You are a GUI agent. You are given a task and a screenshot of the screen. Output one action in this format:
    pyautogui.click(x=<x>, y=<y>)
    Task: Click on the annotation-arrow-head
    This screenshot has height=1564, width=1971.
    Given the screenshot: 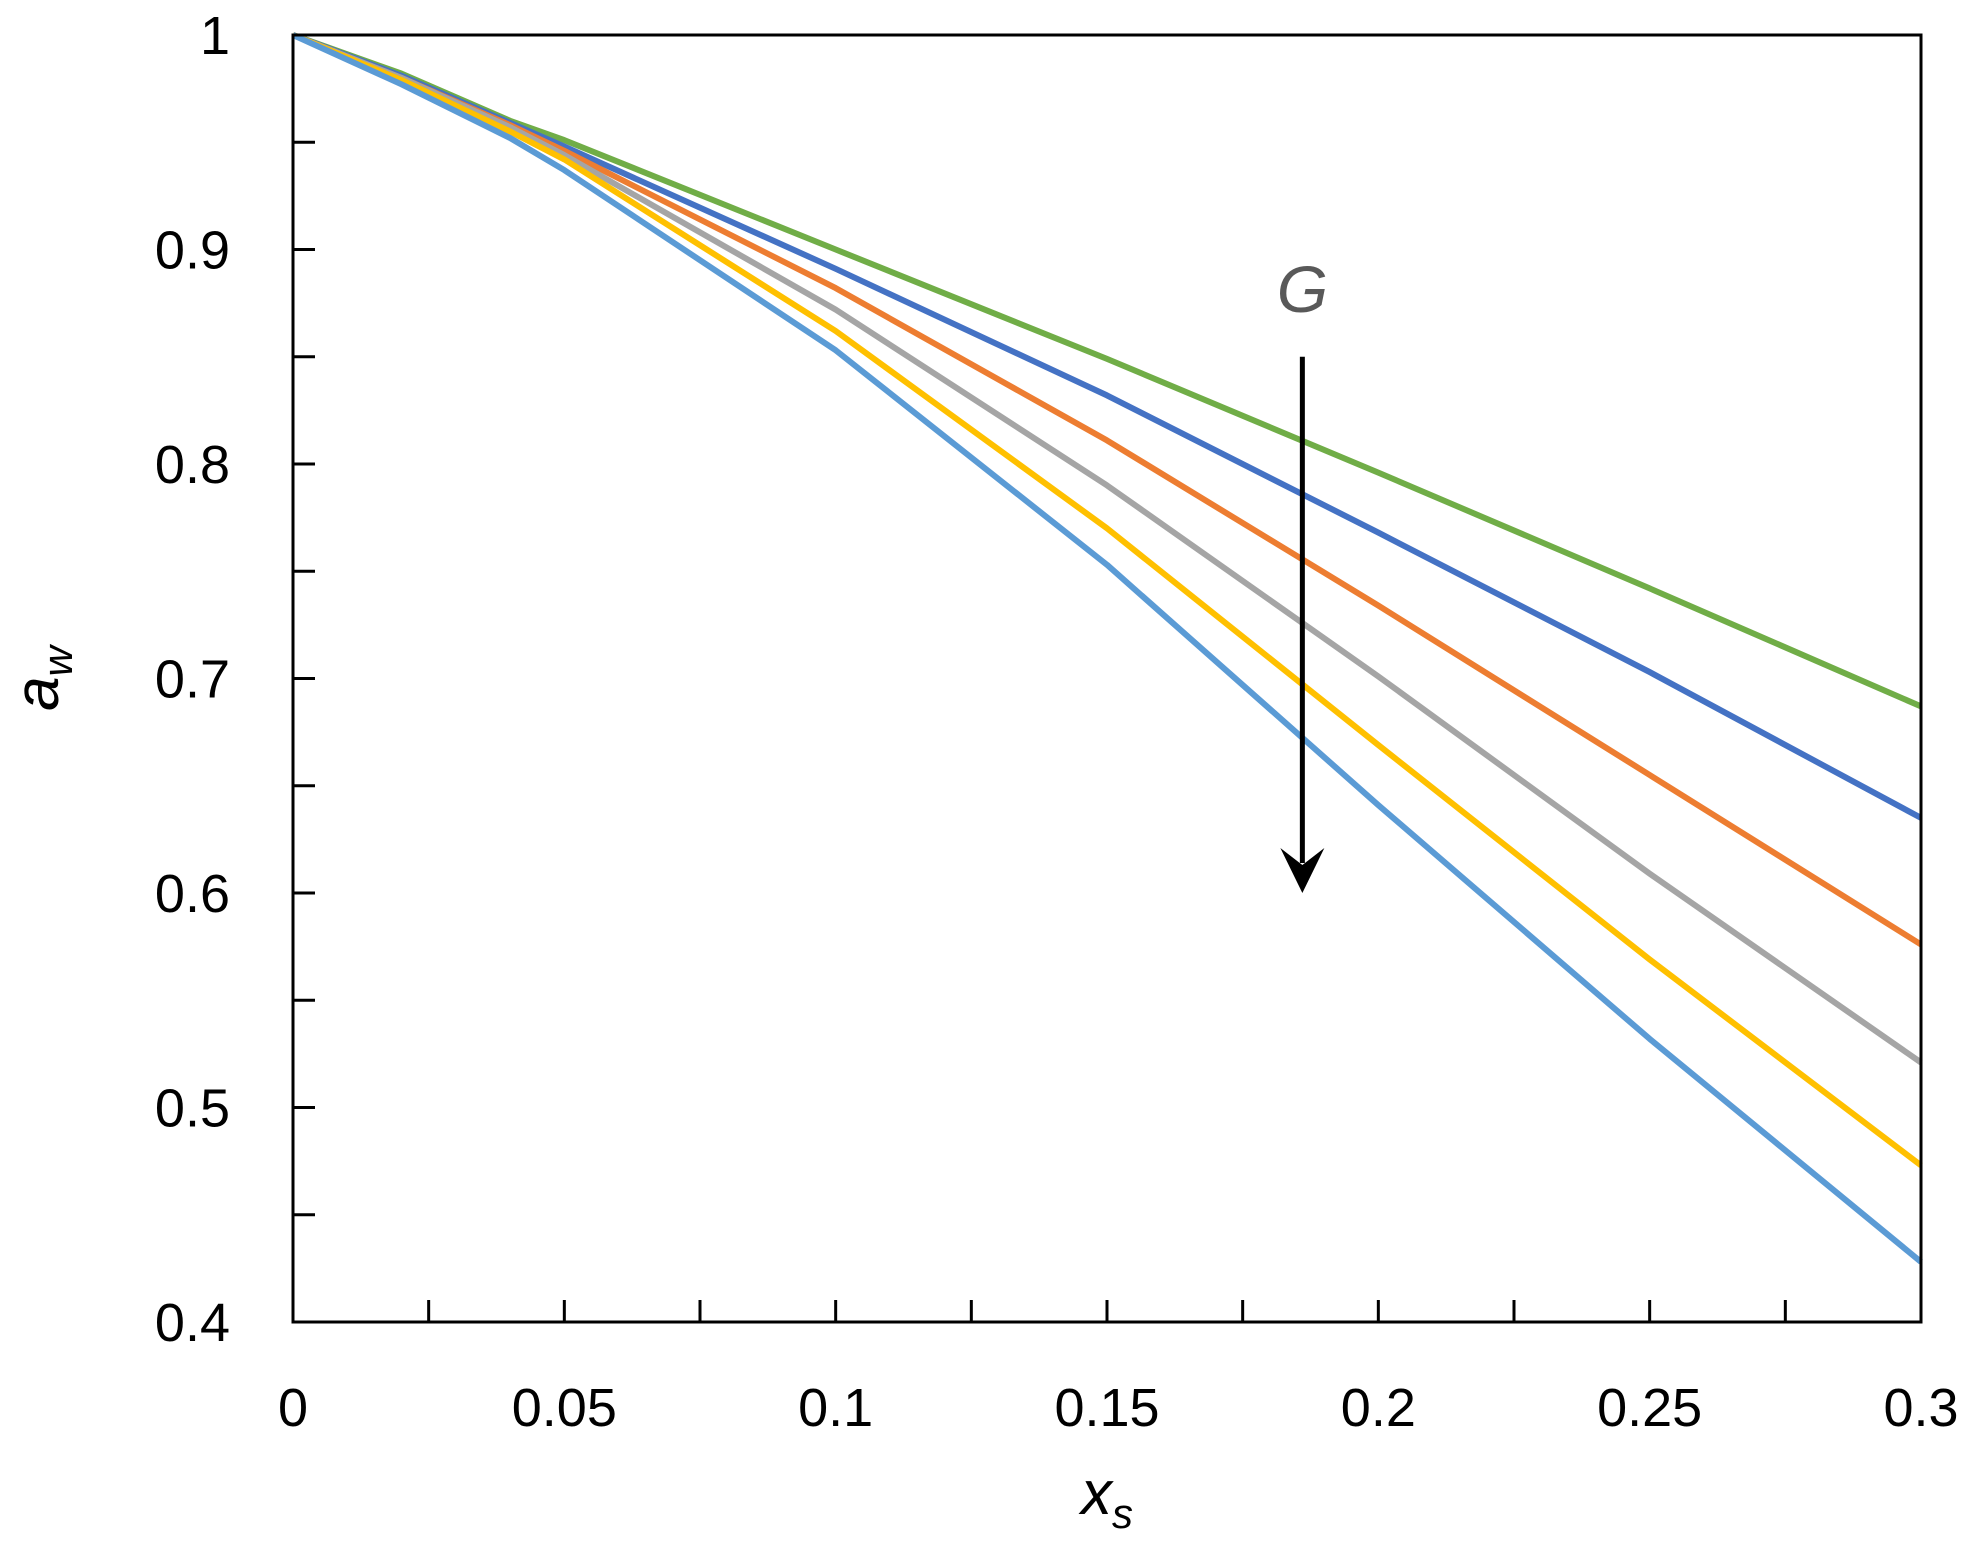 What is the action you would take?
    pyautogui.click(x=1302, y=870)
    